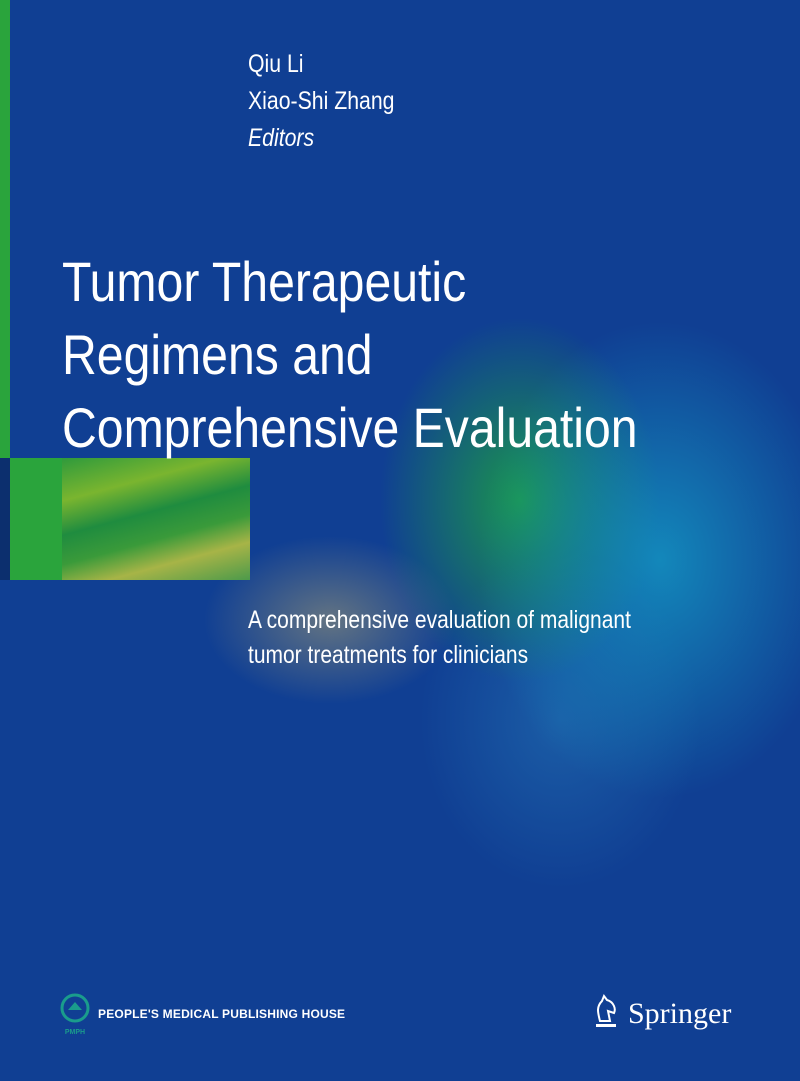  I want to click on editors-label: Editors, so click(281, 138).